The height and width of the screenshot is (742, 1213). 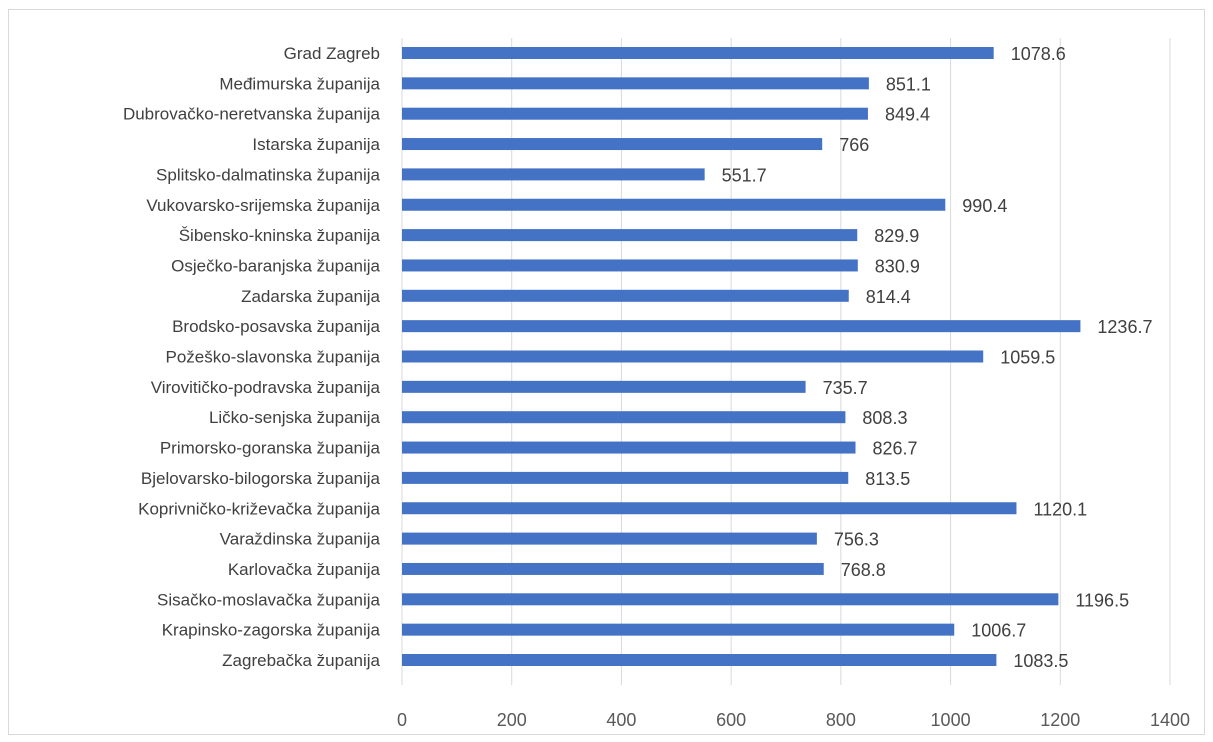 What do you see at coordinates (621, 720) in the screenshot?
I see `x-tick-label: 400` at bounding box center [621, 720].